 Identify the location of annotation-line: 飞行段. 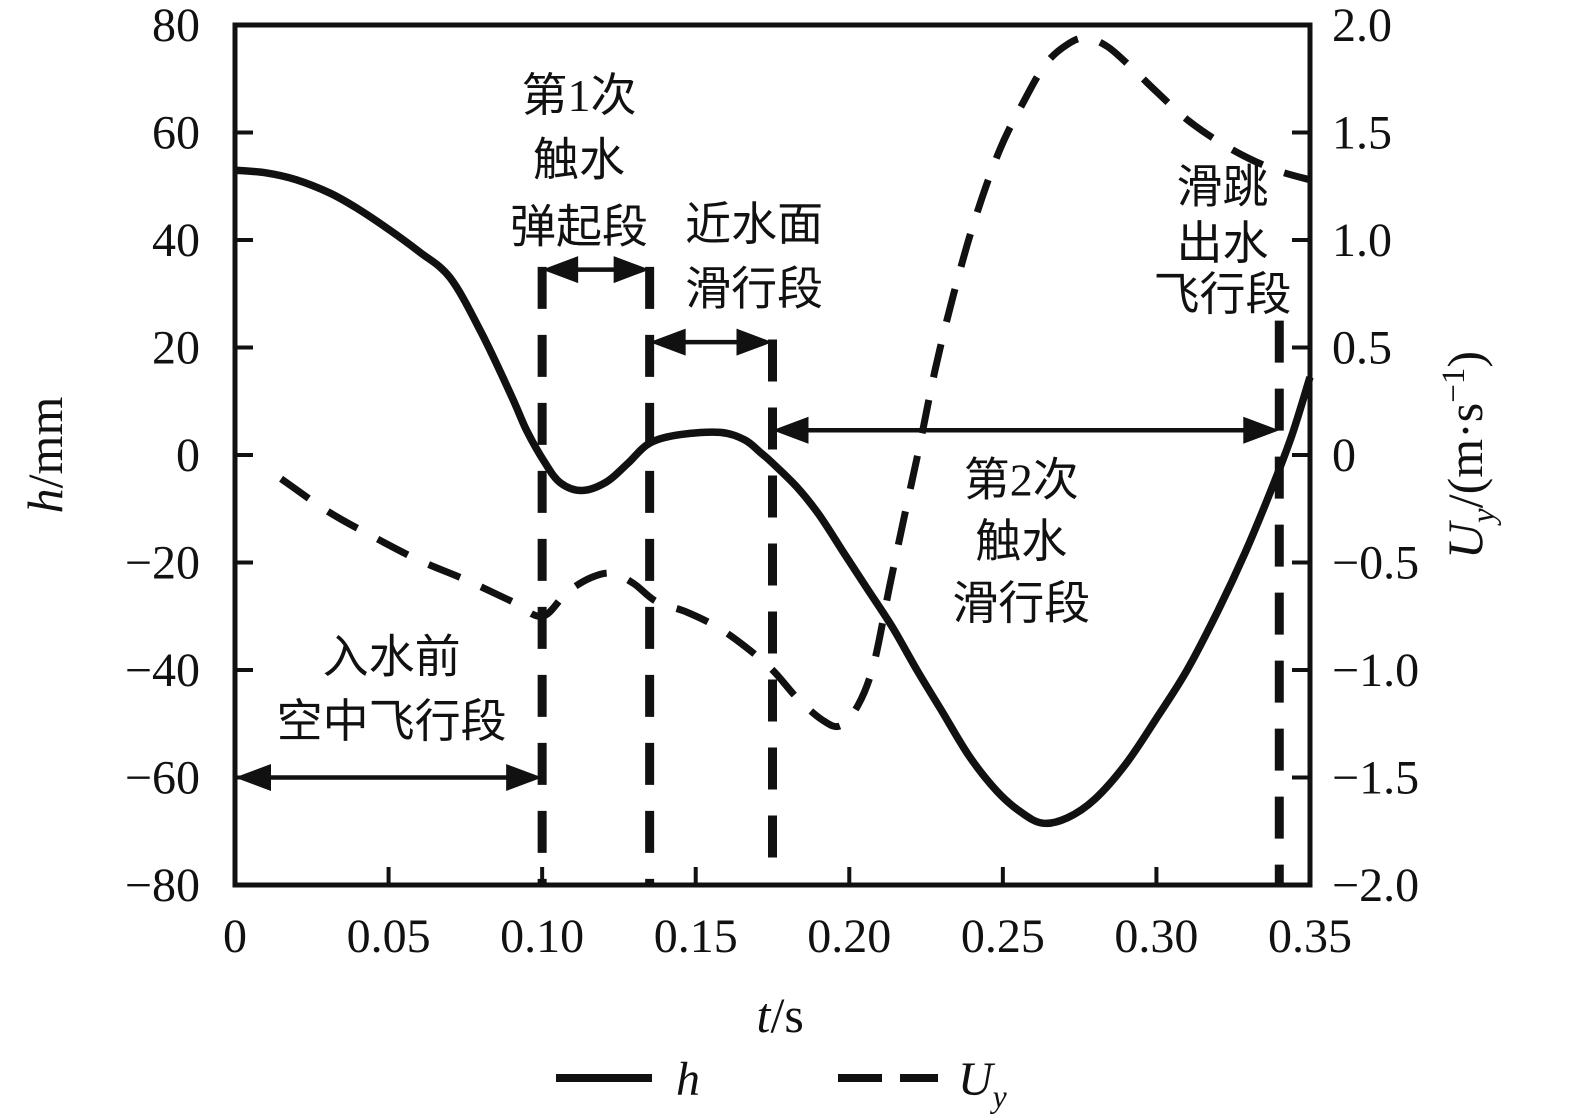
(1222, 294).